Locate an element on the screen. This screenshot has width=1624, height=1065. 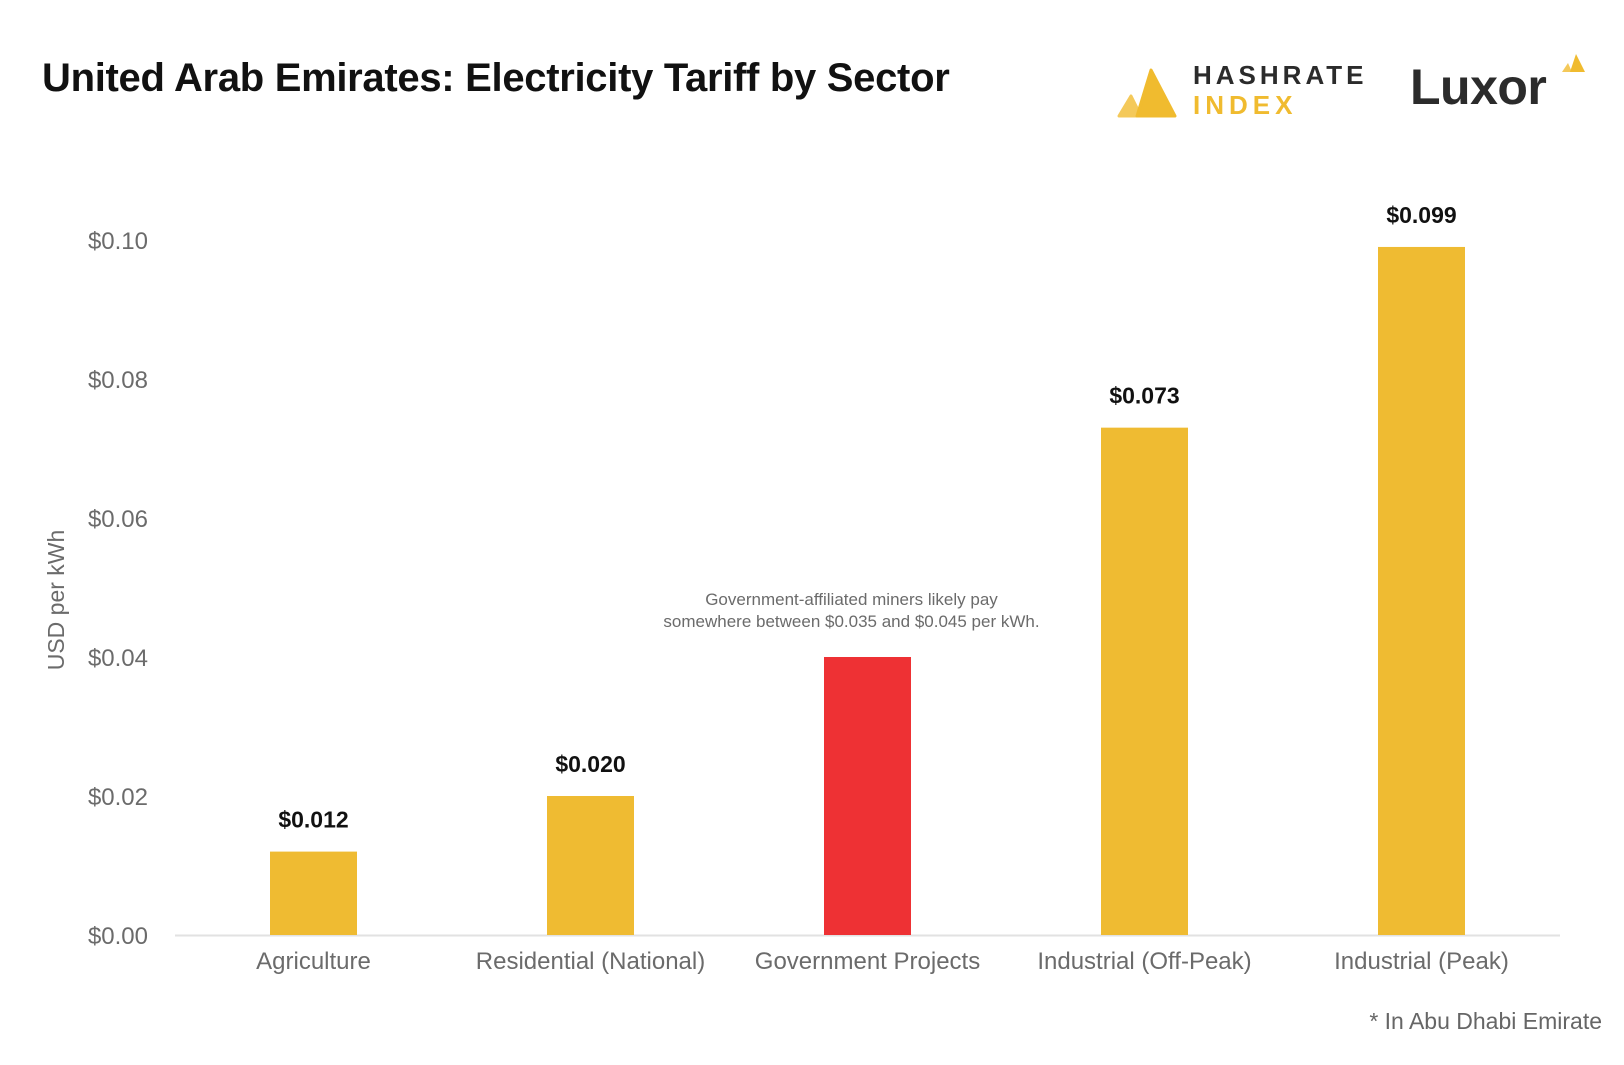
luxor-logo-icon is located at coordinates (1573, 63).